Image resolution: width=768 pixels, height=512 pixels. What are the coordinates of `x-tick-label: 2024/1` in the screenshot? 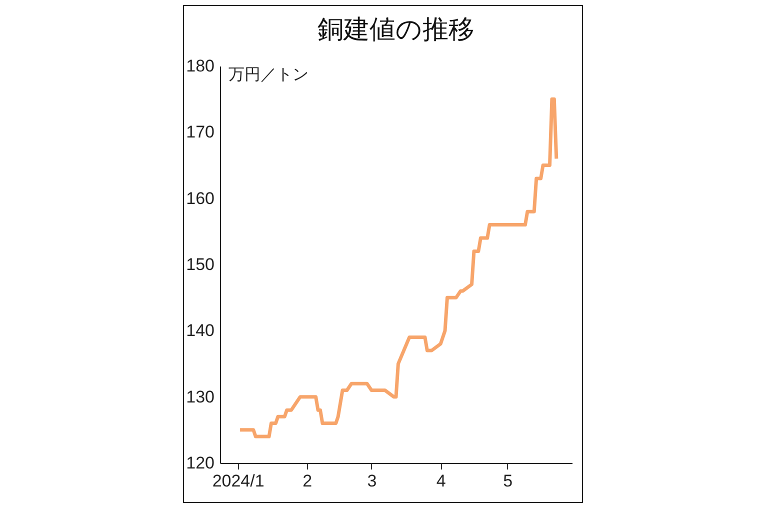 It's located at (238, 481).